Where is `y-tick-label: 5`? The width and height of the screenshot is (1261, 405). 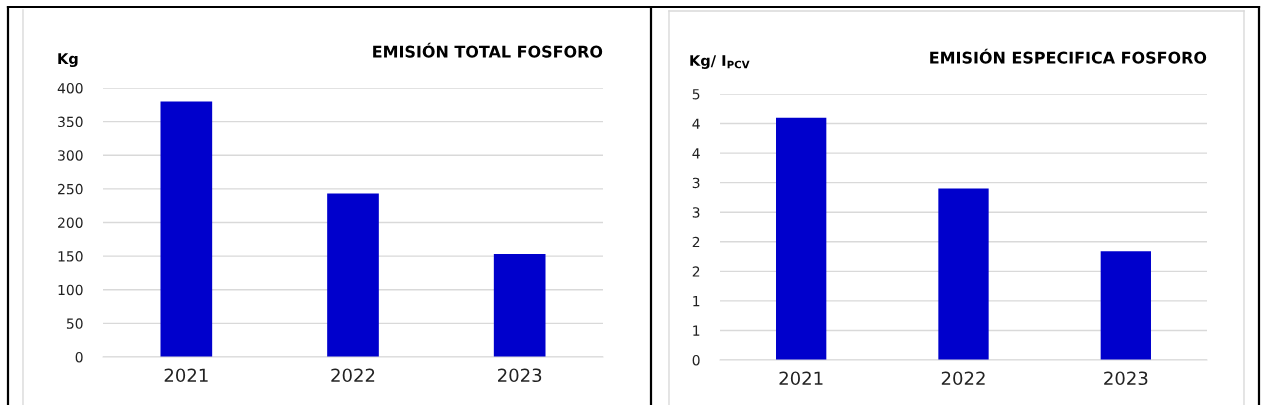
y-tick-label: 5 is located at coordinates (696, 94).